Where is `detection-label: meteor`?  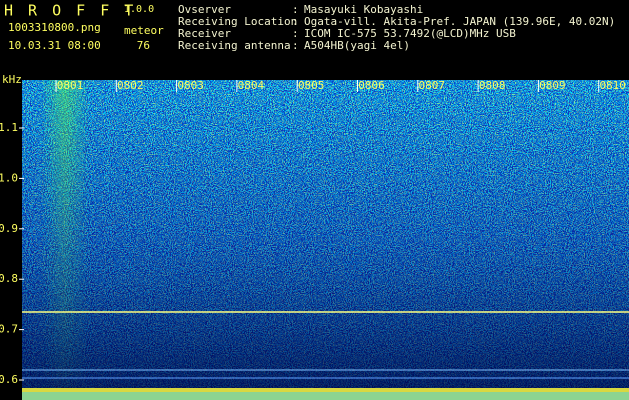 detection-label: meteor is located at coordinates (144, 30).